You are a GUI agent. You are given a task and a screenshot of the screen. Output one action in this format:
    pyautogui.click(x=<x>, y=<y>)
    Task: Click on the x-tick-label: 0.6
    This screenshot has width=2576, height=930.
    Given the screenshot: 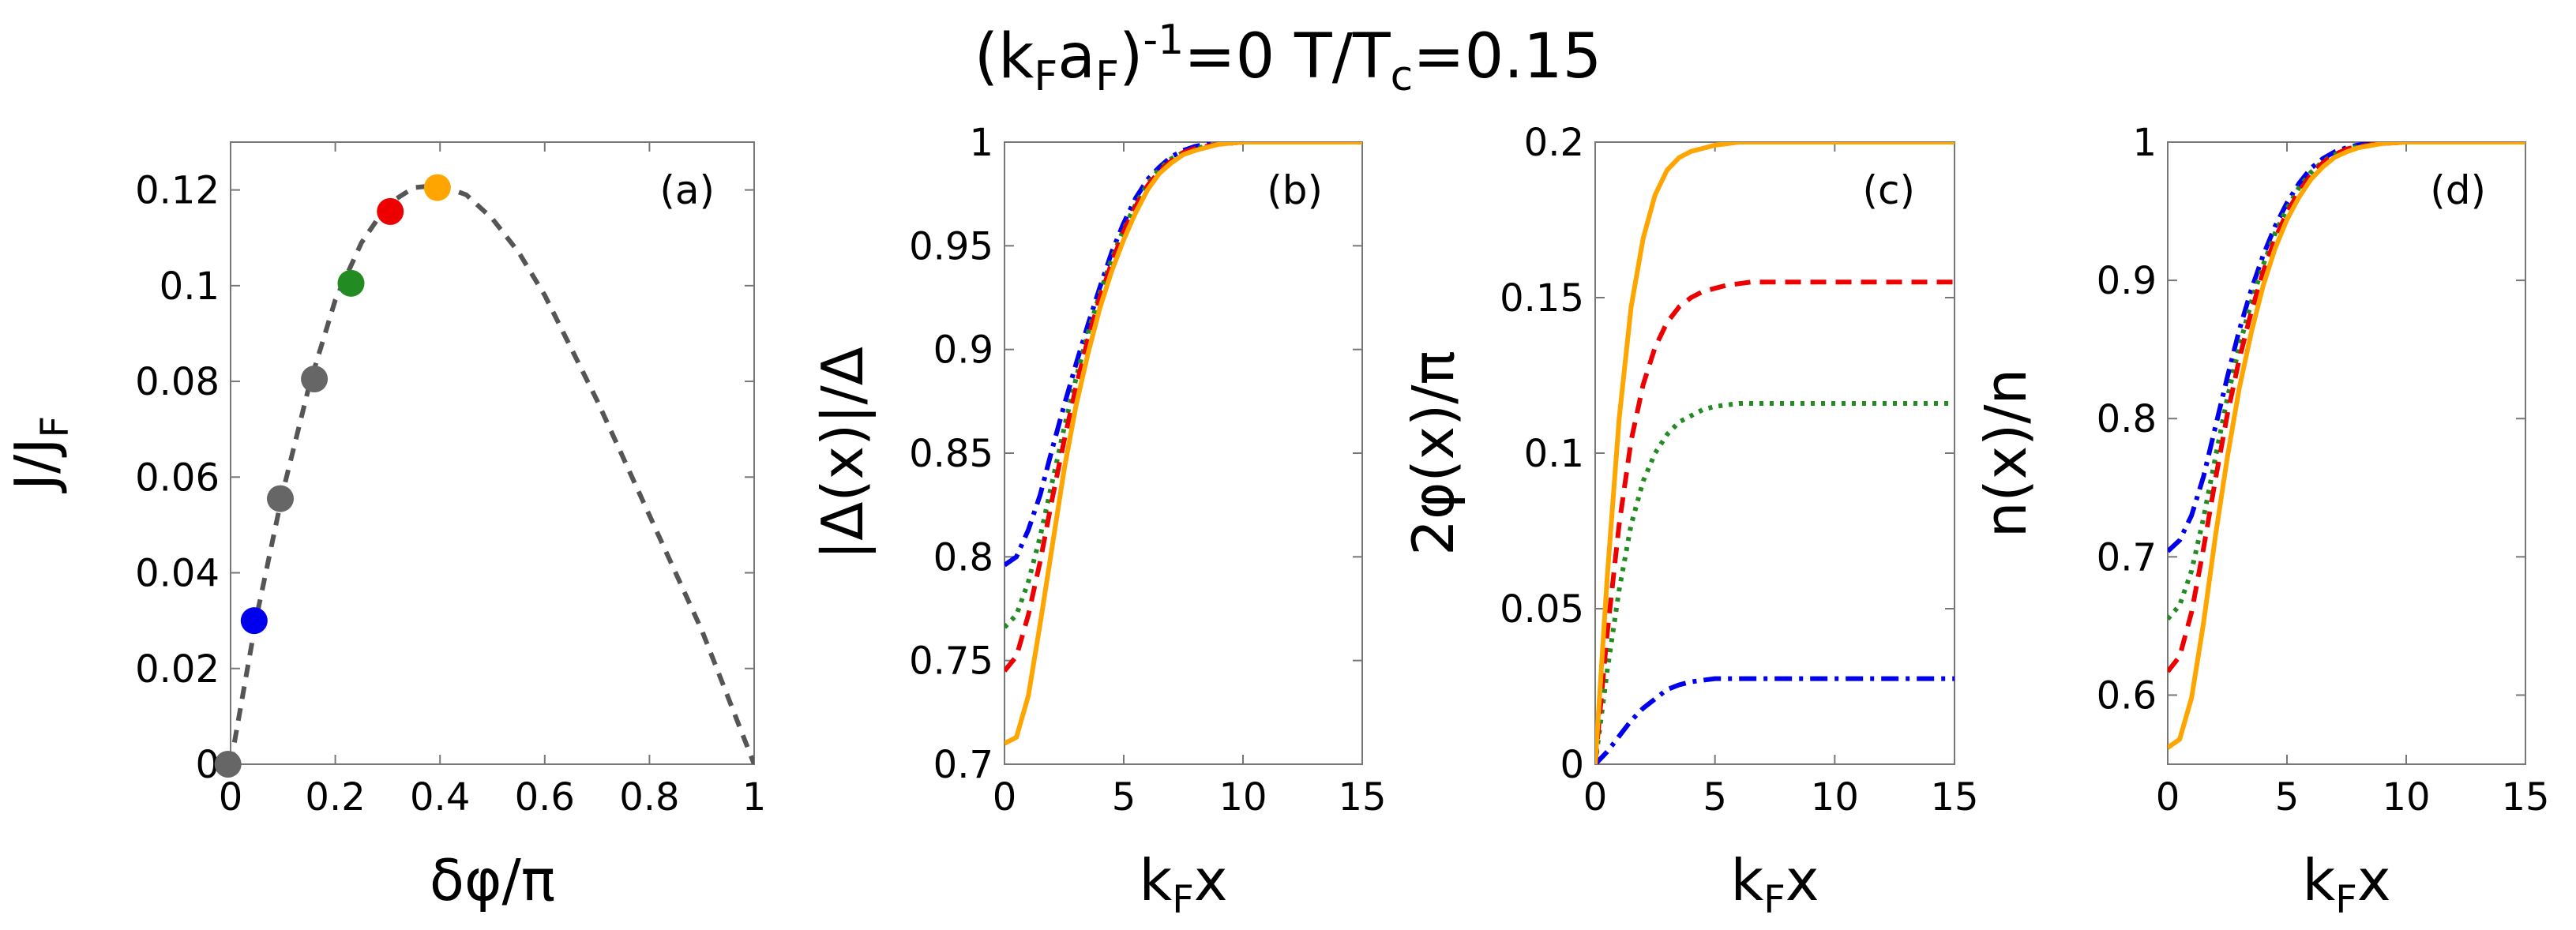 What is the action you would take?
    pyautogui.click(x=545, y=797)
    